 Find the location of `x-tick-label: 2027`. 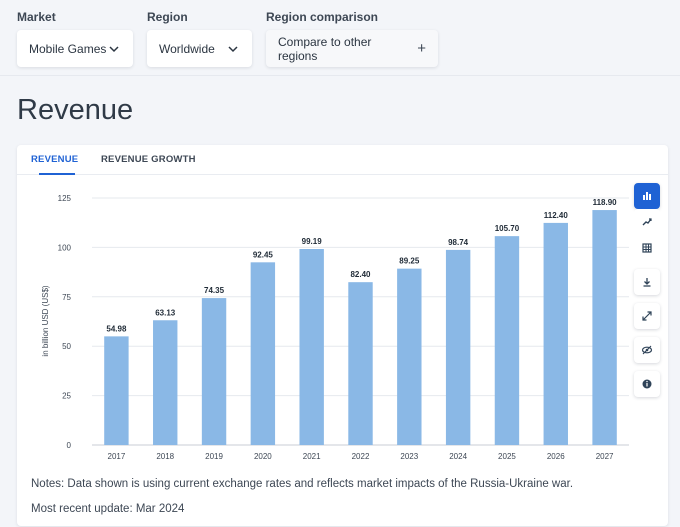

x-tick-label: 2027 is located at coordinates (605, 456).